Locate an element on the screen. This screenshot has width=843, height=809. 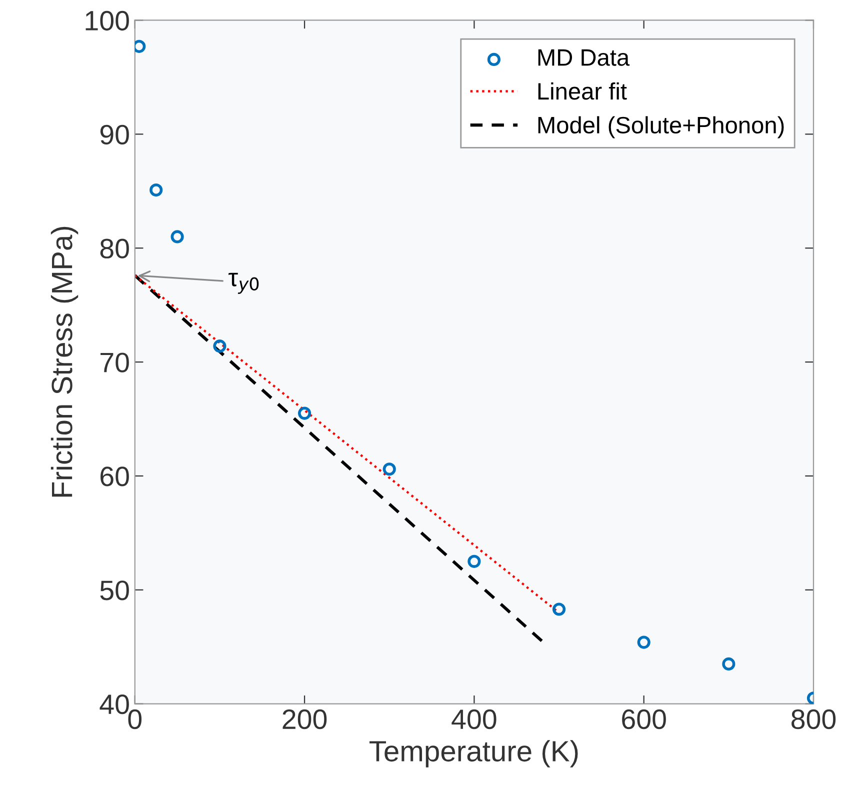
y-tick-label: 90 is located at coordinates (114, 134).